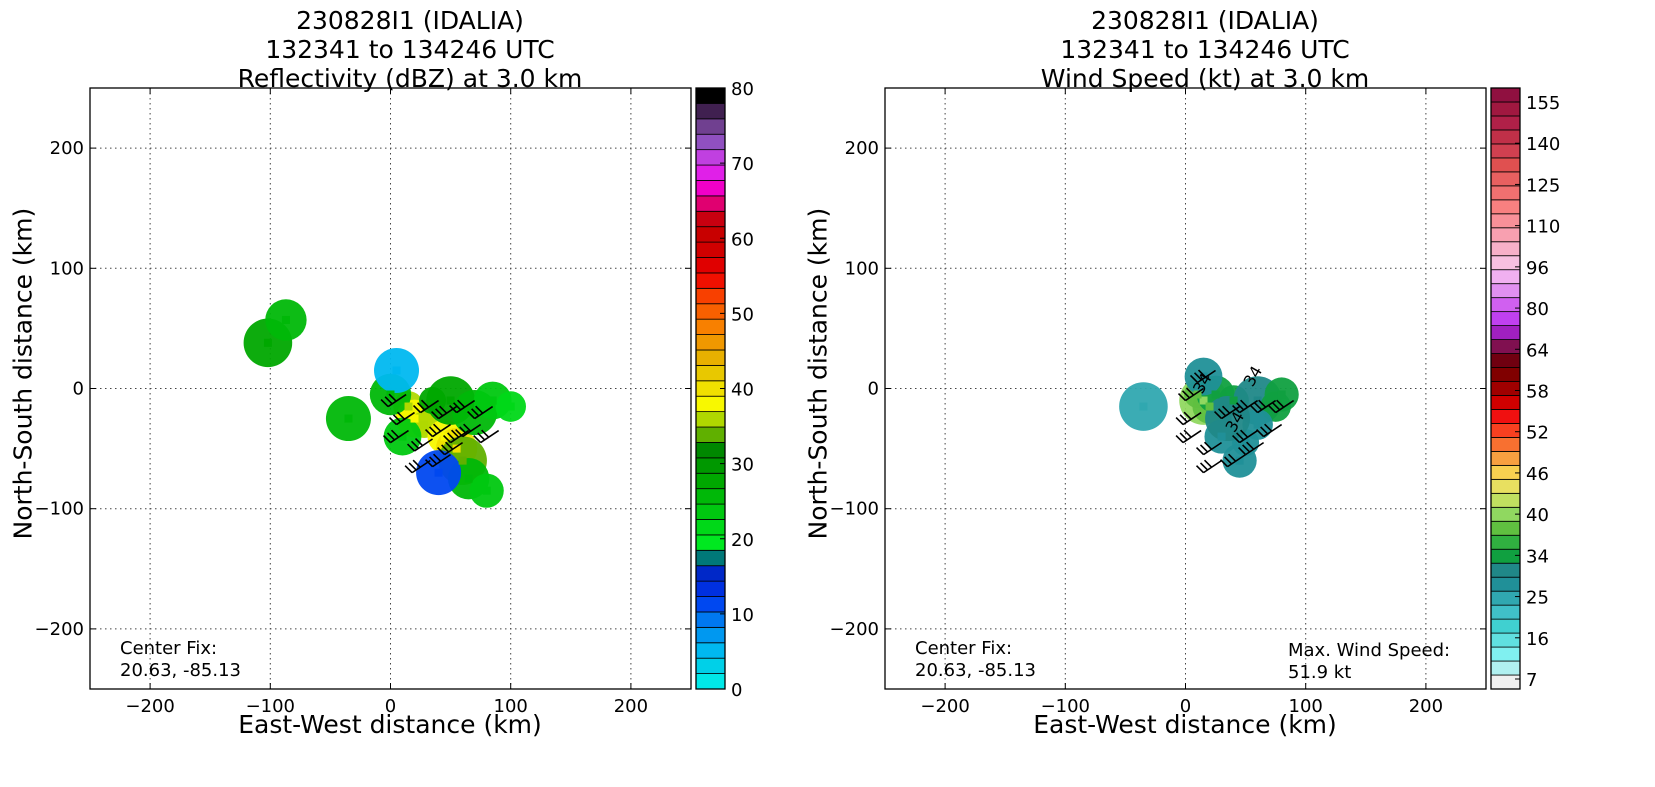 The image size is (1655, 787). I want to click on center-fix-value: 20.63, -85.13, so click(975, 670).